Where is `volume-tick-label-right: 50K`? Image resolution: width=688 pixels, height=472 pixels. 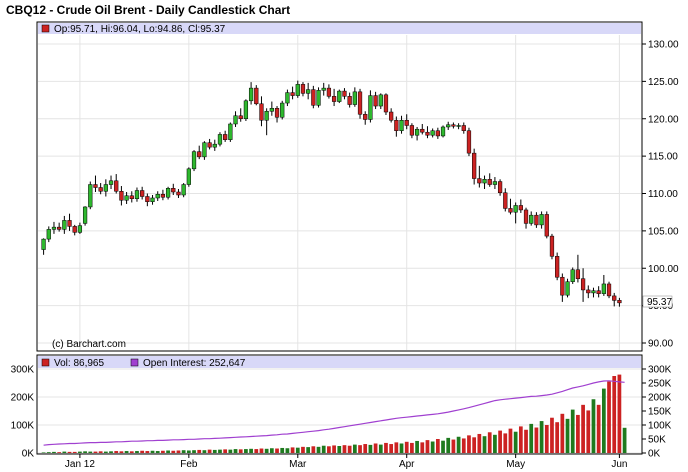 volume-tick-label-right: 50K is located at coordinates (657, 440).